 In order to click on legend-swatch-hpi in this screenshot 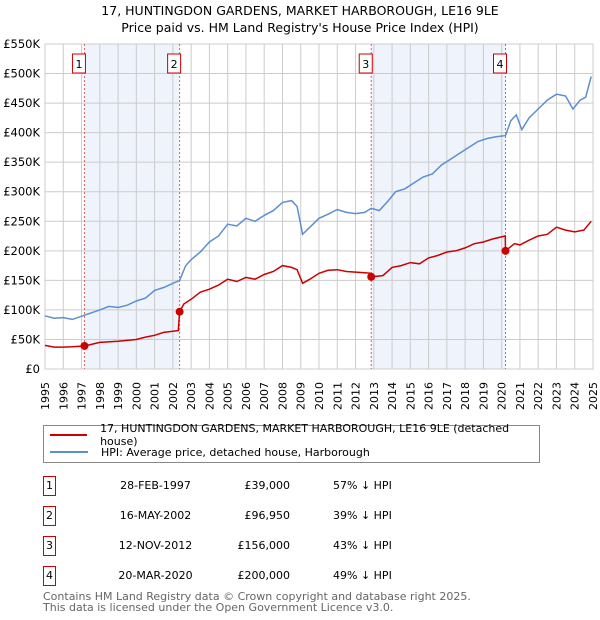, I will do `click(69, 452)`.